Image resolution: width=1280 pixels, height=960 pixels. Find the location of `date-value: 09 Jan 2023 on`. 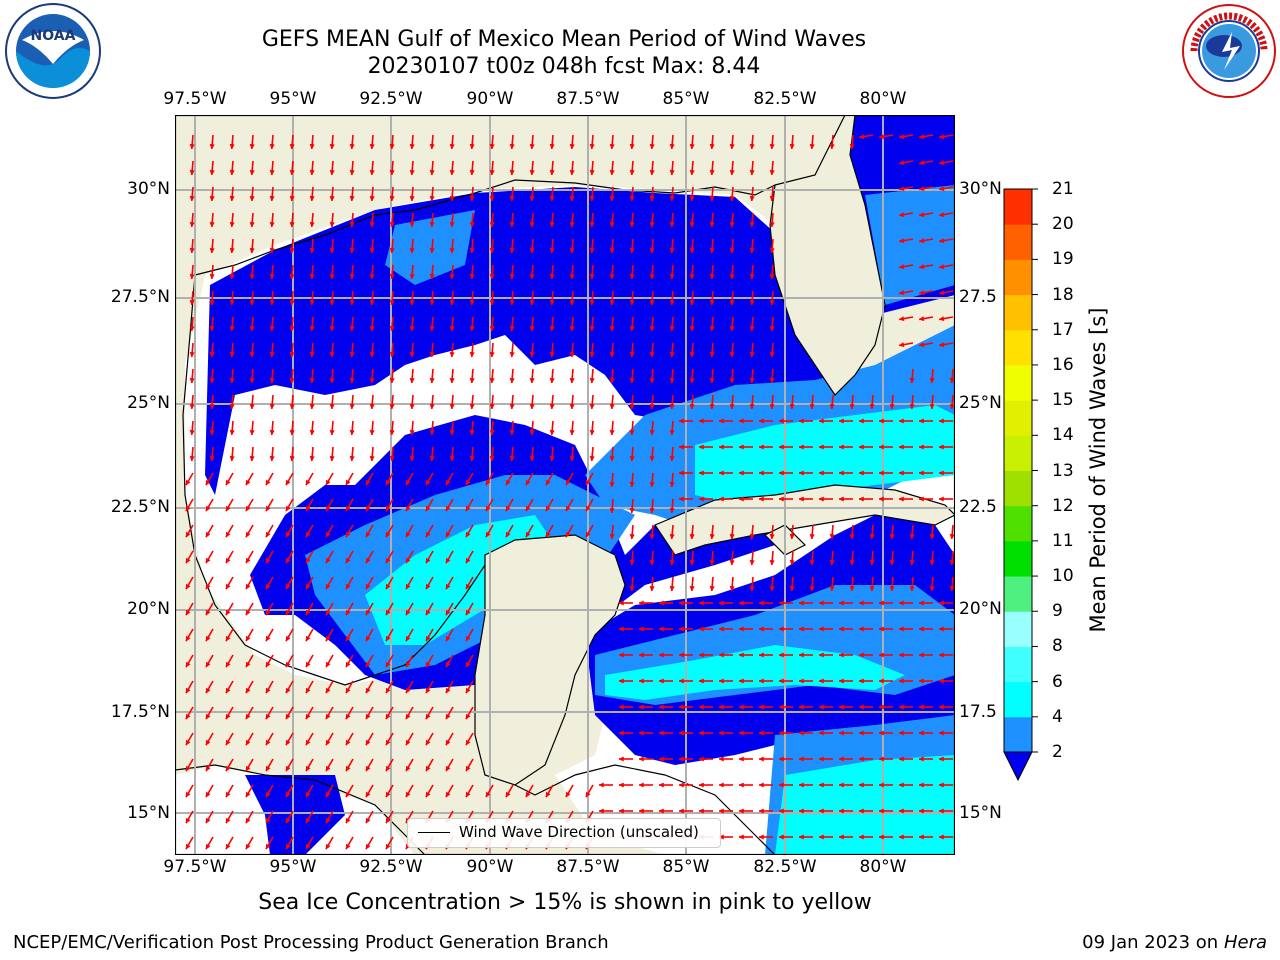

date-value: 09 Jan 2023 on is located at coordinates (1150, 942).